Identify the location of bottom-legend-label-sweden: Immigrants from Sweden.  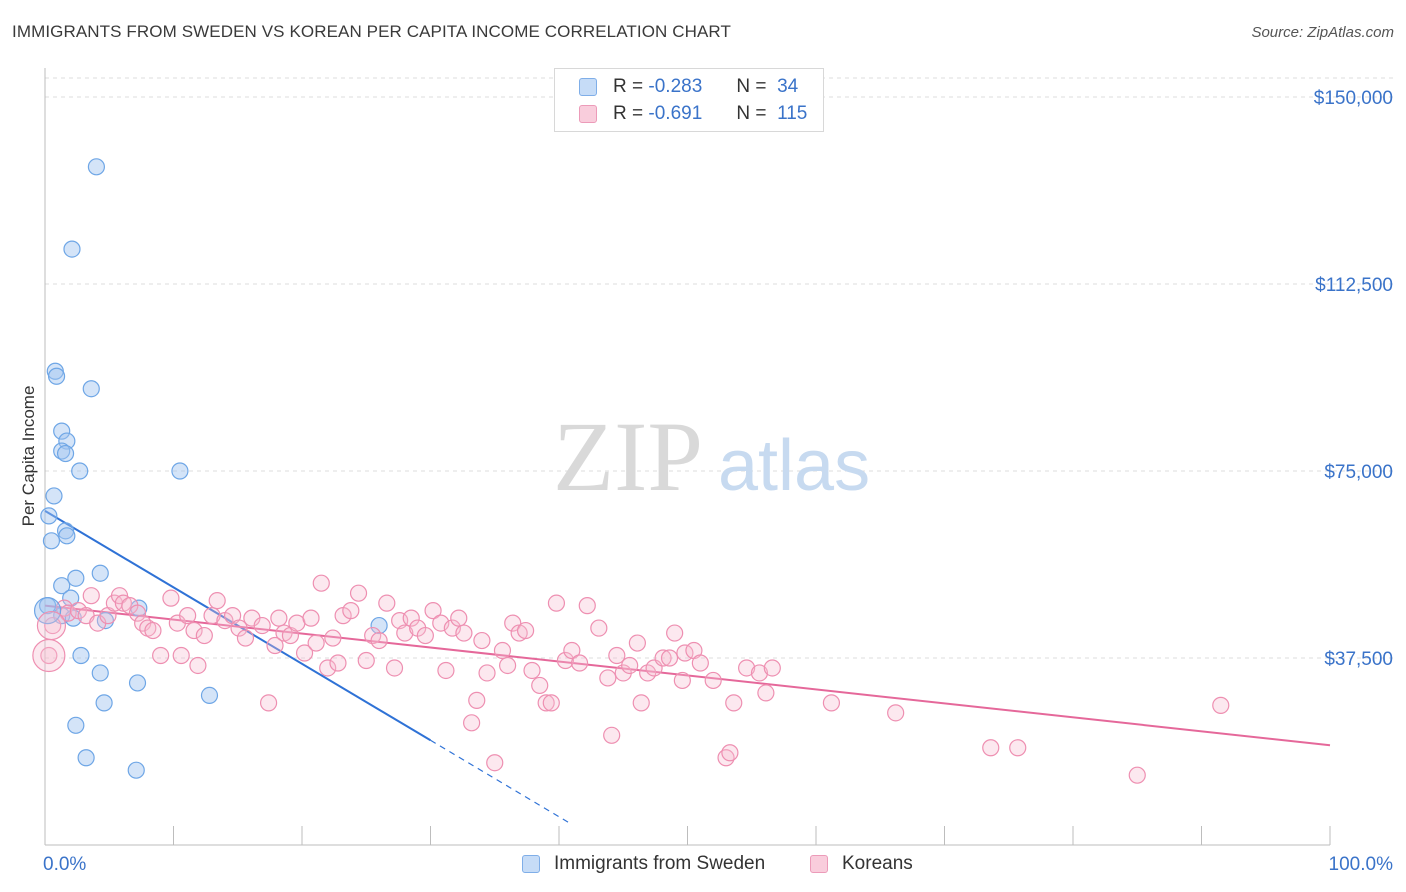
(660, 863).